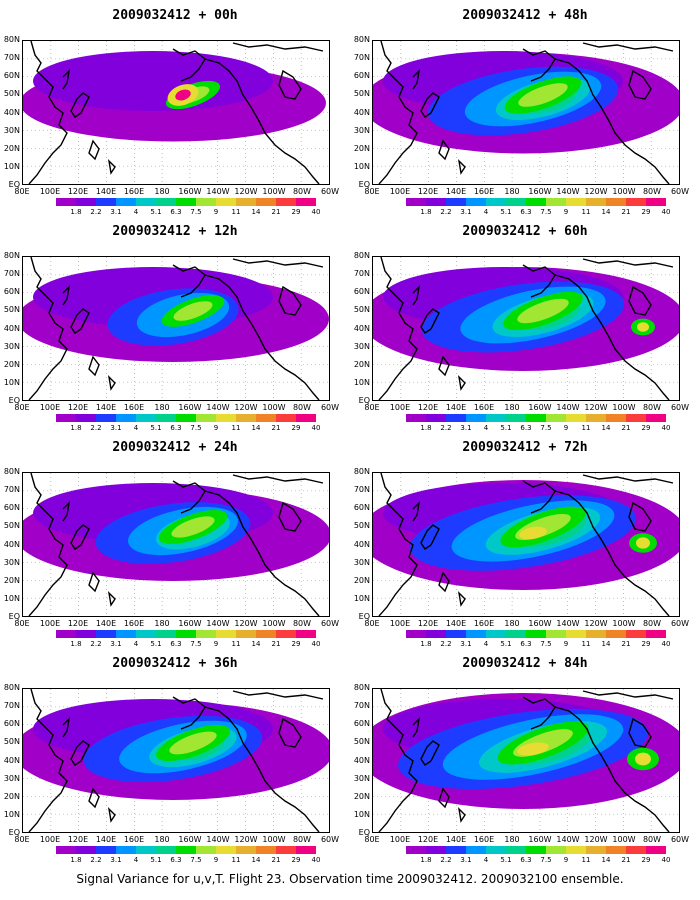 The image size is (700, 900). Describe the element at coordinates (361, 471) in the screenshot. I see `latitude-label: 80N` at that location.